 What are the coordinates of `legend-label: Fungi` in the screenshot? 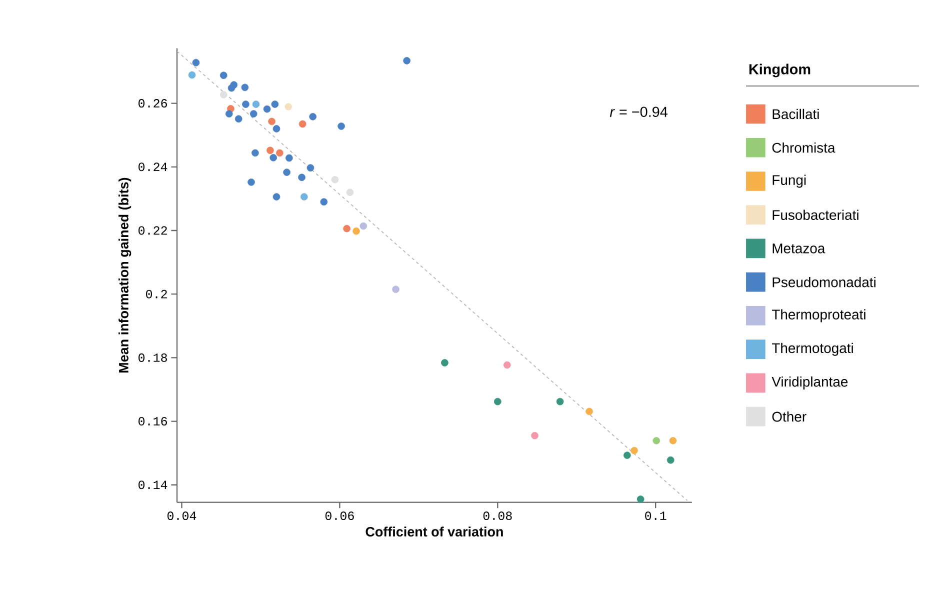 It's located at (789, 181).